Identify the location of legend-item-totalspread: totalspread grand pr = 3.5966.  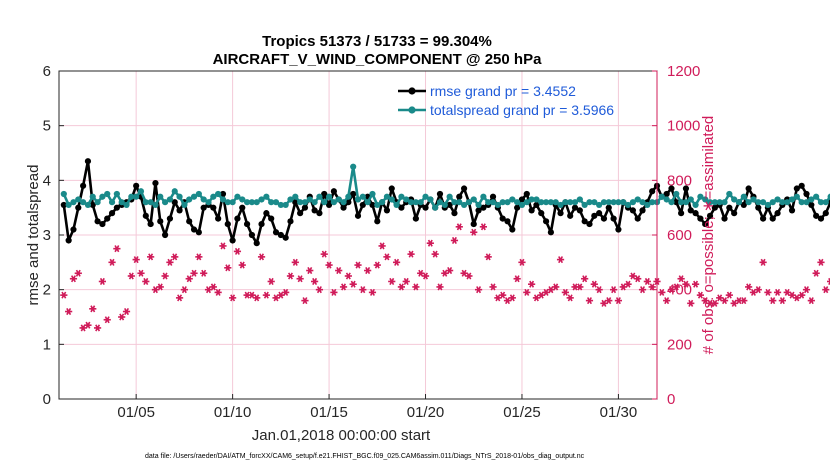
(506, 110).